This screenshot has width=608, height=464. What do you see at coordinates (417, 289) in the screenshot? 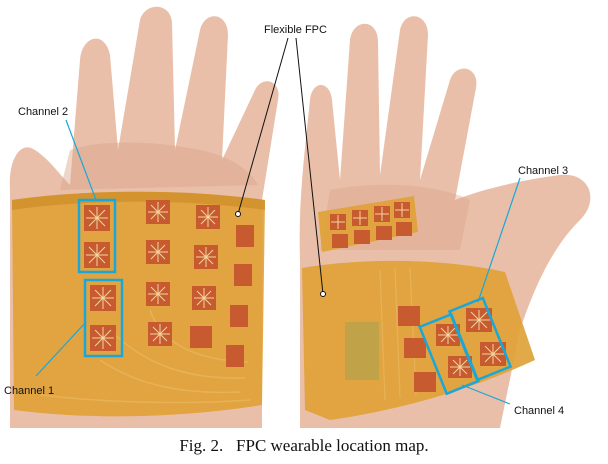
I see `right-electrode-stars` at bounding box center [417, 289].